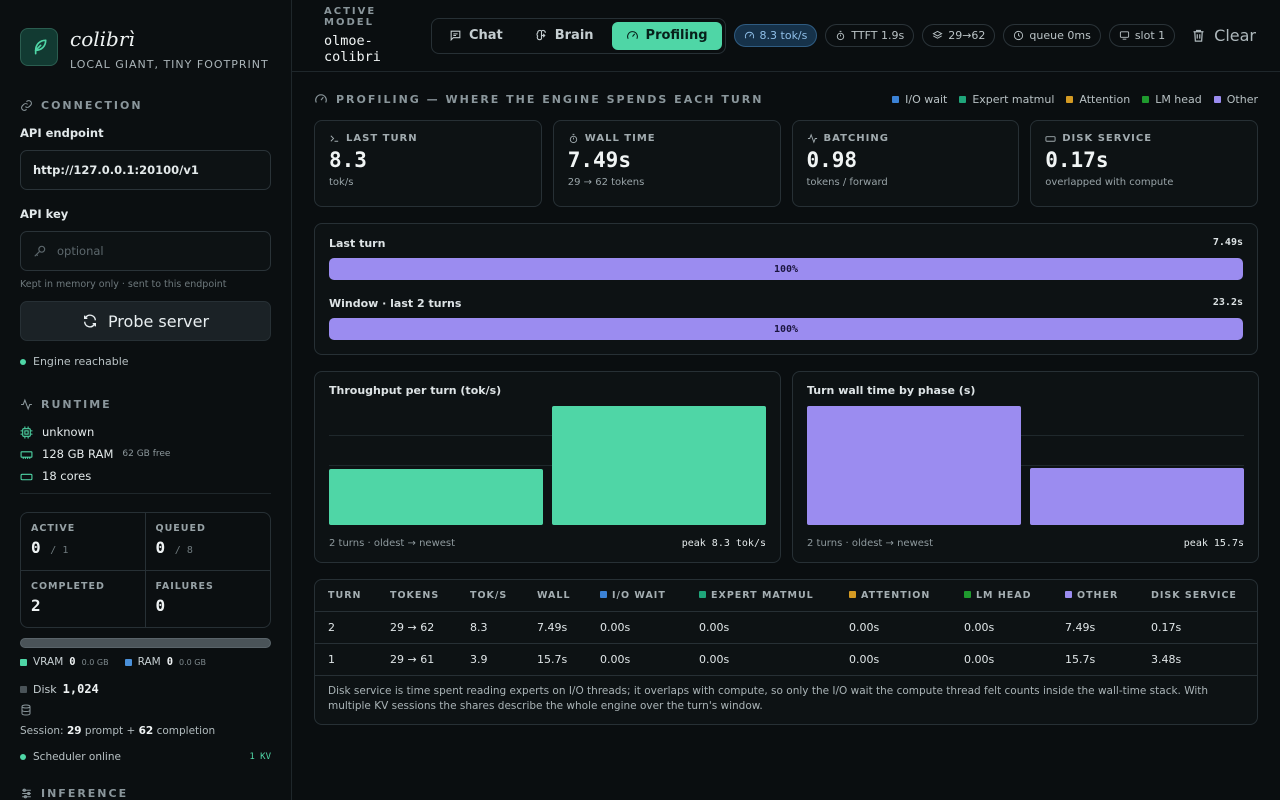  Describe the element at coordinates (1197, 596) in the screenshot. I see `table-header-cell: DISK SERVICE` at that location.